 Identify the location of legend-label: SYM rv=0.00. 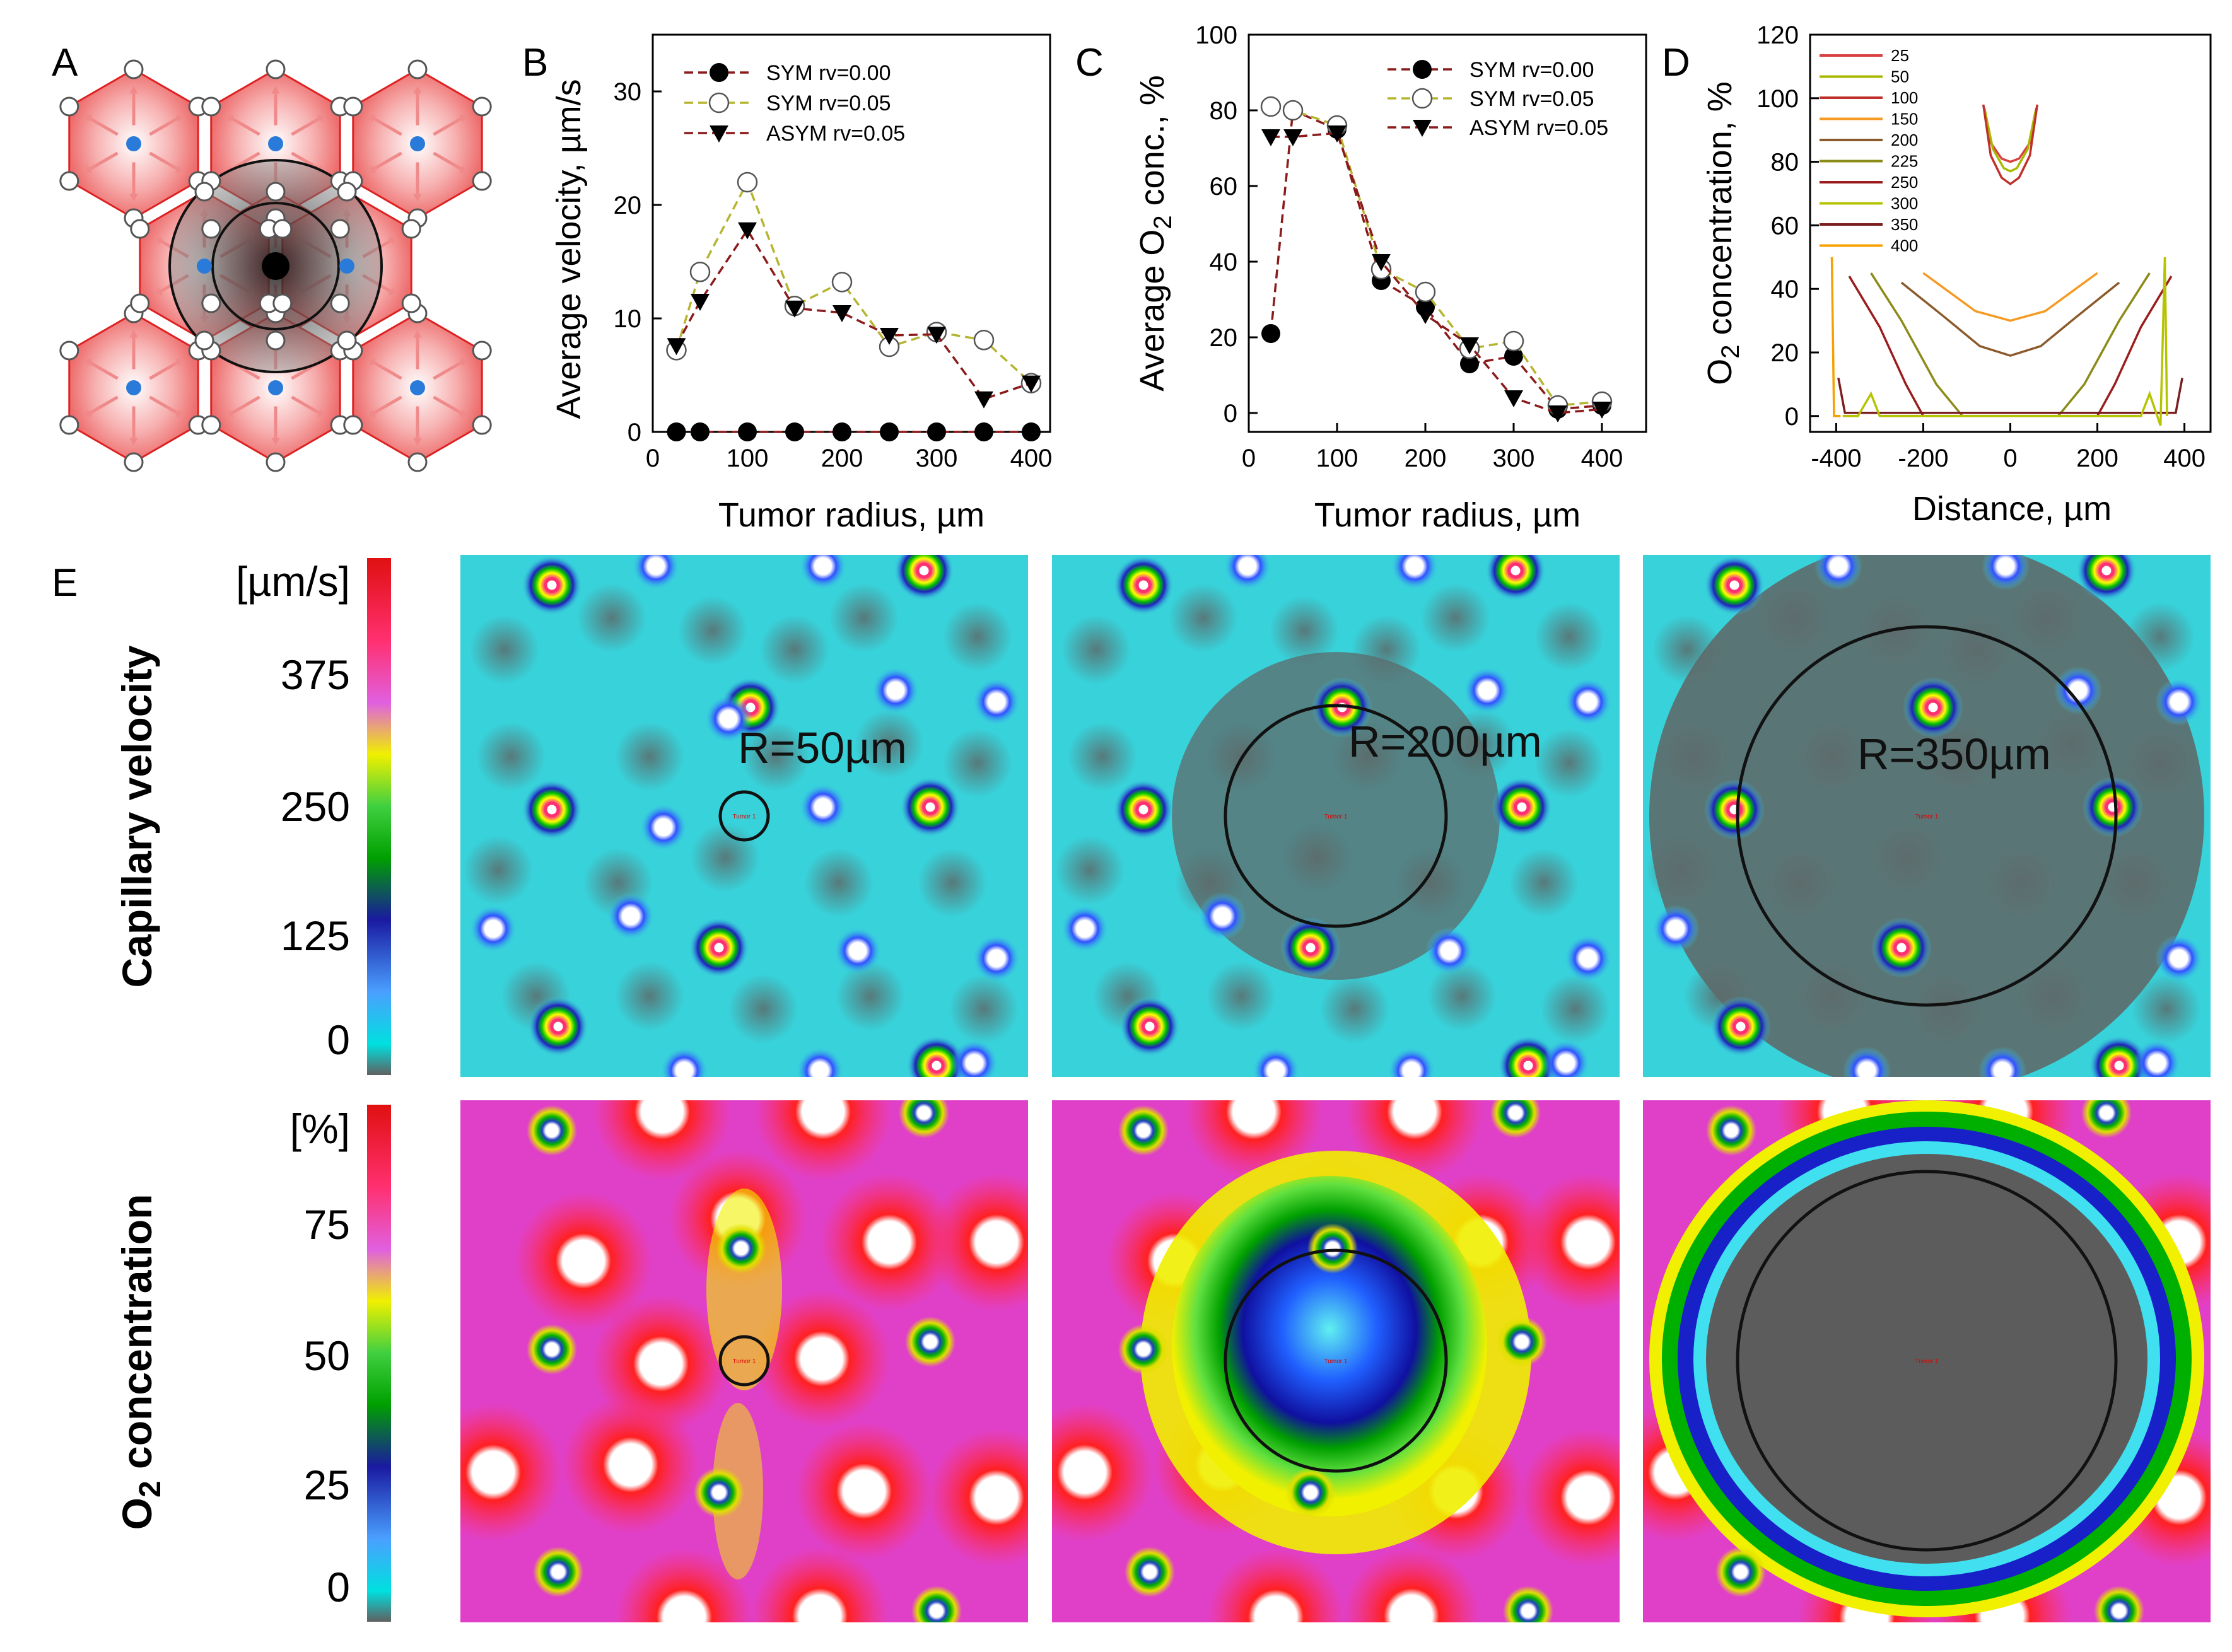
(1531, 70).